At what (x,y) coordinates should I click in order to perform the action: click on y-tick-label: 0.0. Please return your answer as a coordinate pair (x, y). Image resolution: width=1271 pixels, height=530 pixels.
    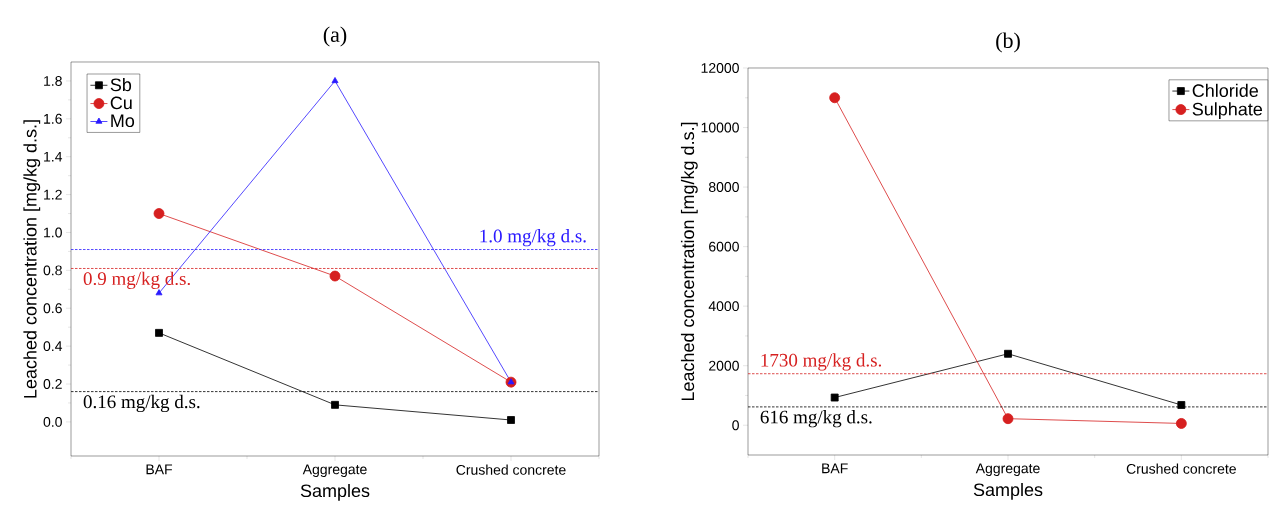
    Looking at the image, I should click on (52, 421).